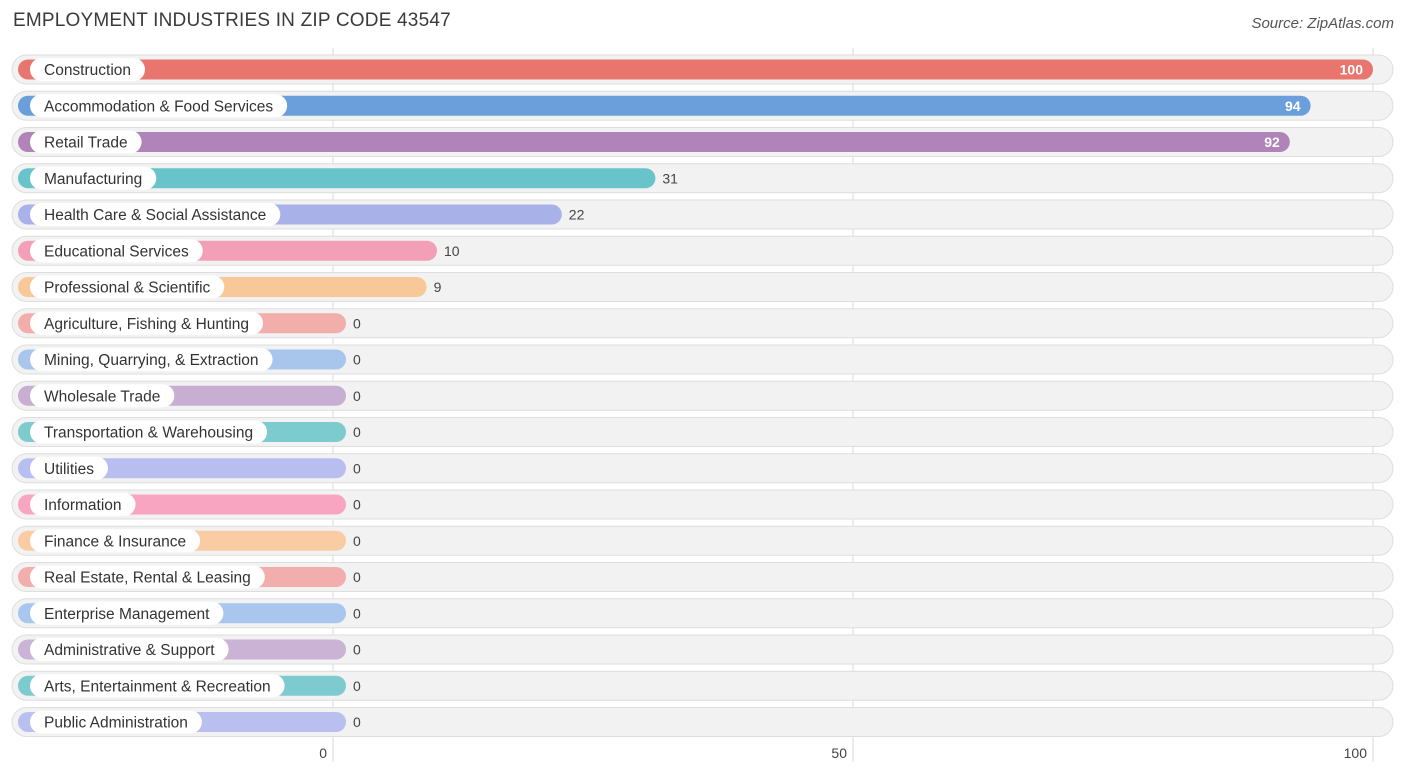 The image size is (1406, 776). I want to click on category-label: Accommodation & Food Services, so click(158, 106).